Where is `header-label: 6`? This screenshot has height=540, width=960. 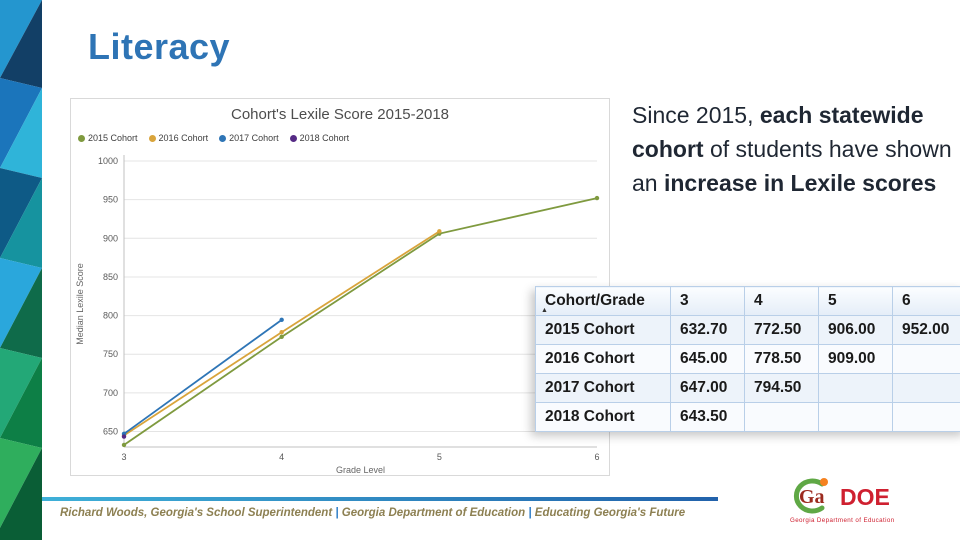 header-label: 6 is located at coordinates (906, 300).